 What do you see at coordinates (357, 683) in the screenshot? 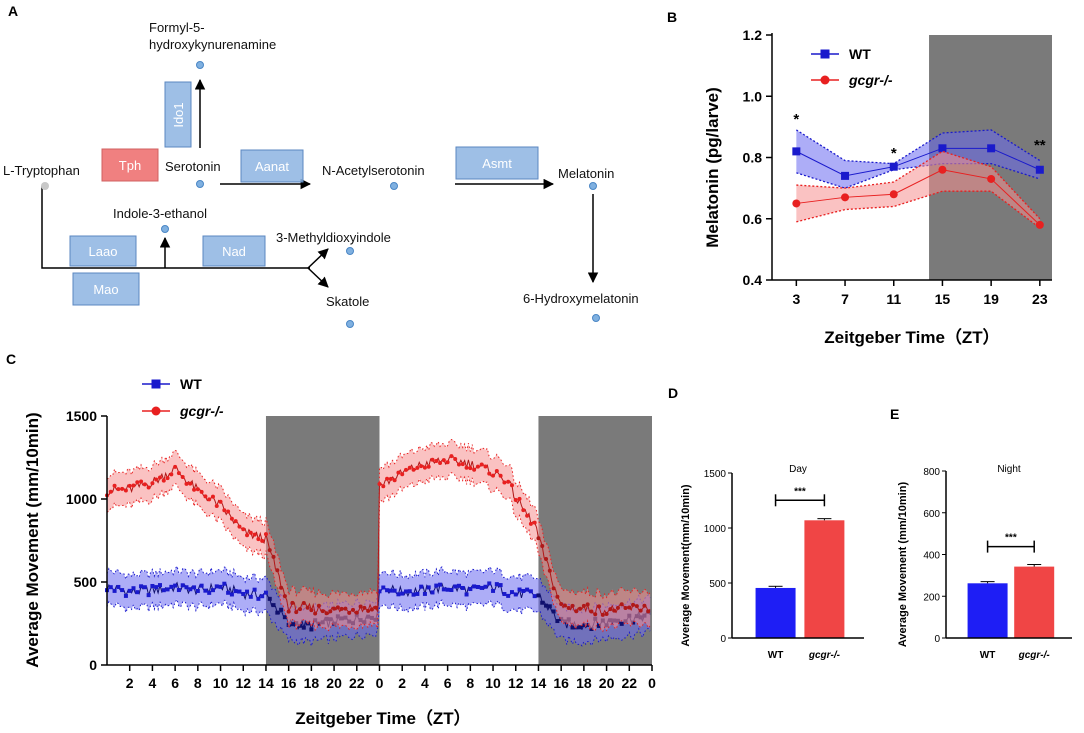
I see `x-tick-label: 22` at bounding box center [357, 683].